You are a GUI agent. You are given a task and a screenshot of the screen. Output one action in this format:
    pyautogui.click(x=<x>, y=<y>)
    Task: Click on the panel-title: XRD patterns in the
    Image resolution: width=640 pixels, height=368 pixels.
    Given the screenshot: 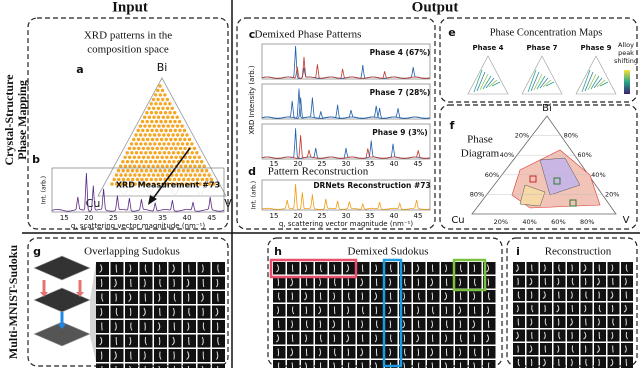 What is the action you would take?
    pyautogui.click(x=128, y=36)
    